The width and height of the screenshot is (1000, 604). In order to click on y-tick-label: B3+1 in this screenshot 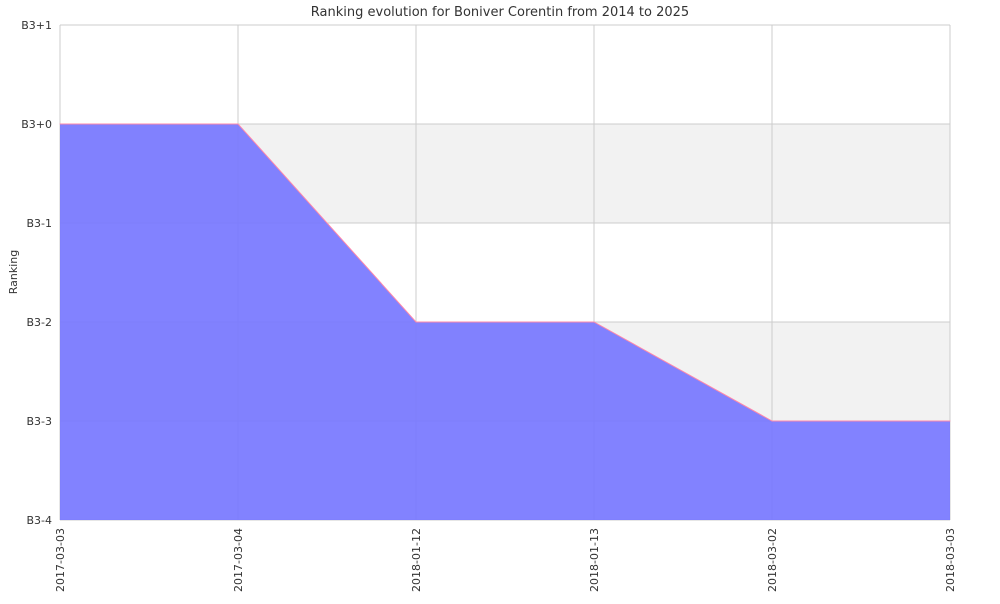, I will do `click(36, 25)`.